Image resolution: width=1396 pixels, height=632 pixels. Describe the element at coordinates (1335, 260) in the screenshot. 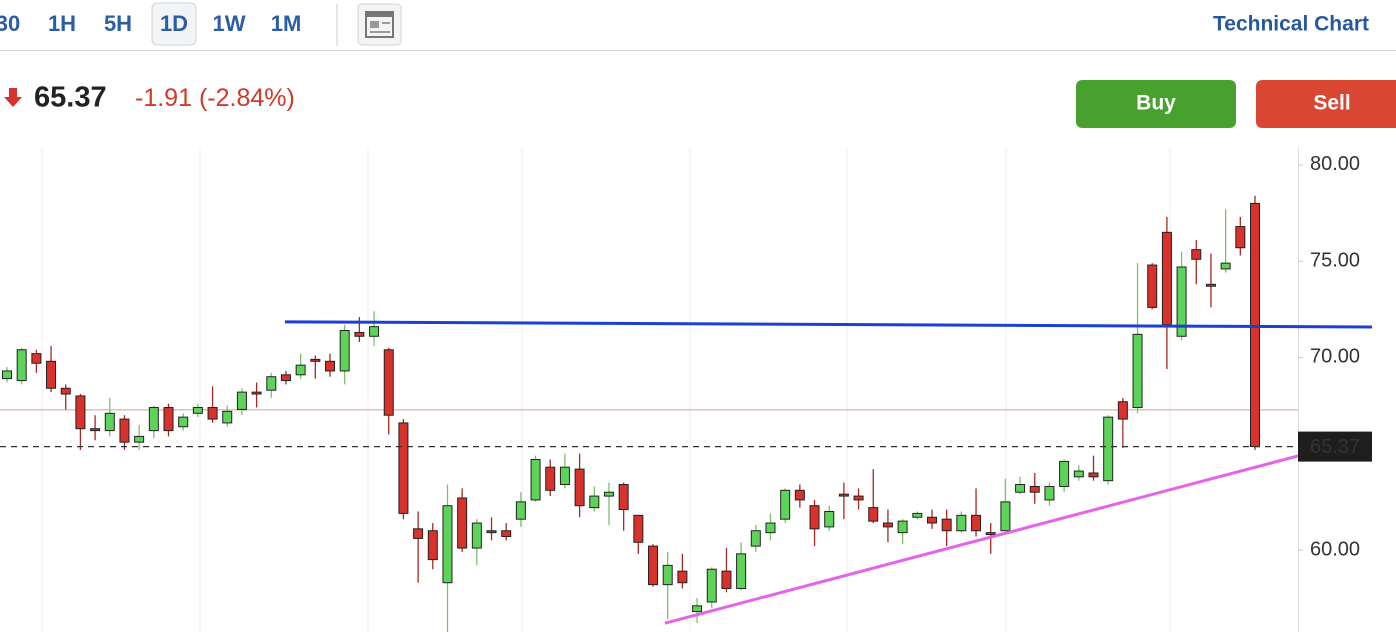

I see `y-tick-label: 75.00` at that location.